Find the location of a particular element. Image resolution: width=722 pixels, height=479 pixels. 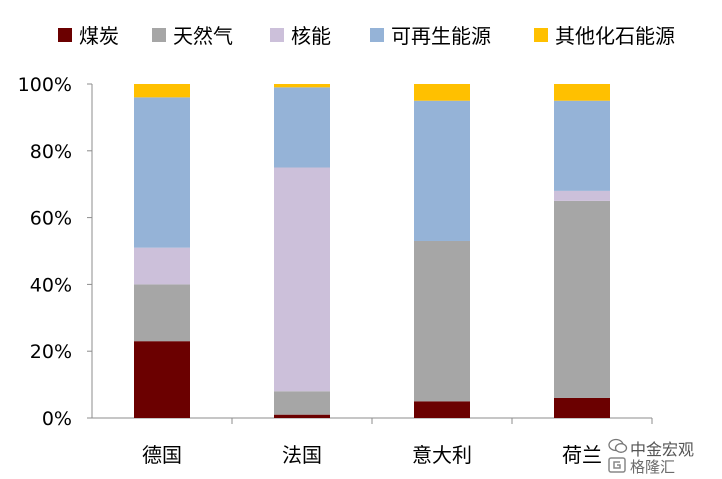

x-tick-label: 荷兰 is located at coordinates (582, 455).